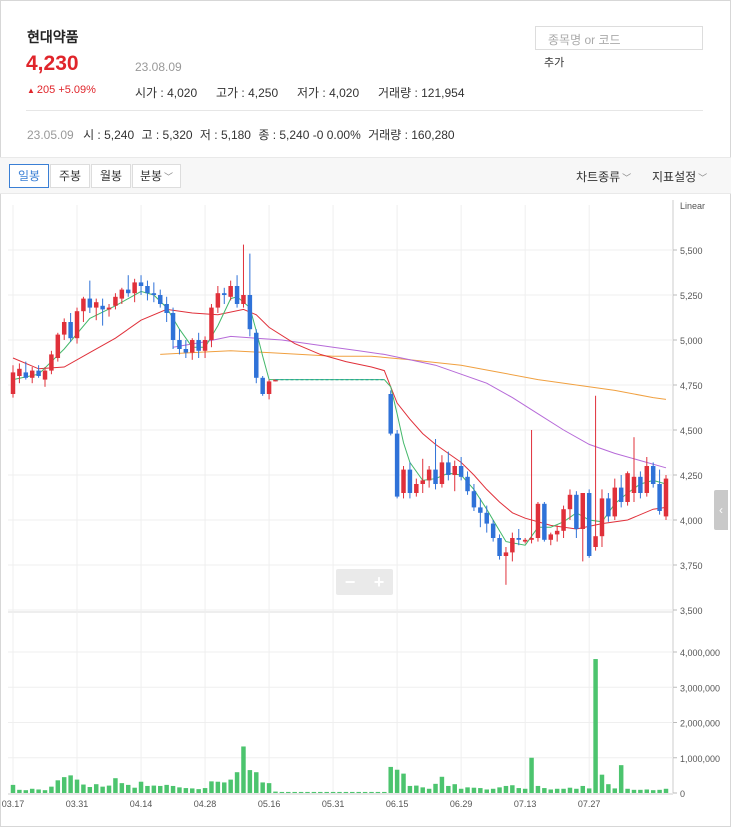 The height and width of the screenshot is (827, 731). I want to click on chart-type-label: 차트종류, so click(598, 177).